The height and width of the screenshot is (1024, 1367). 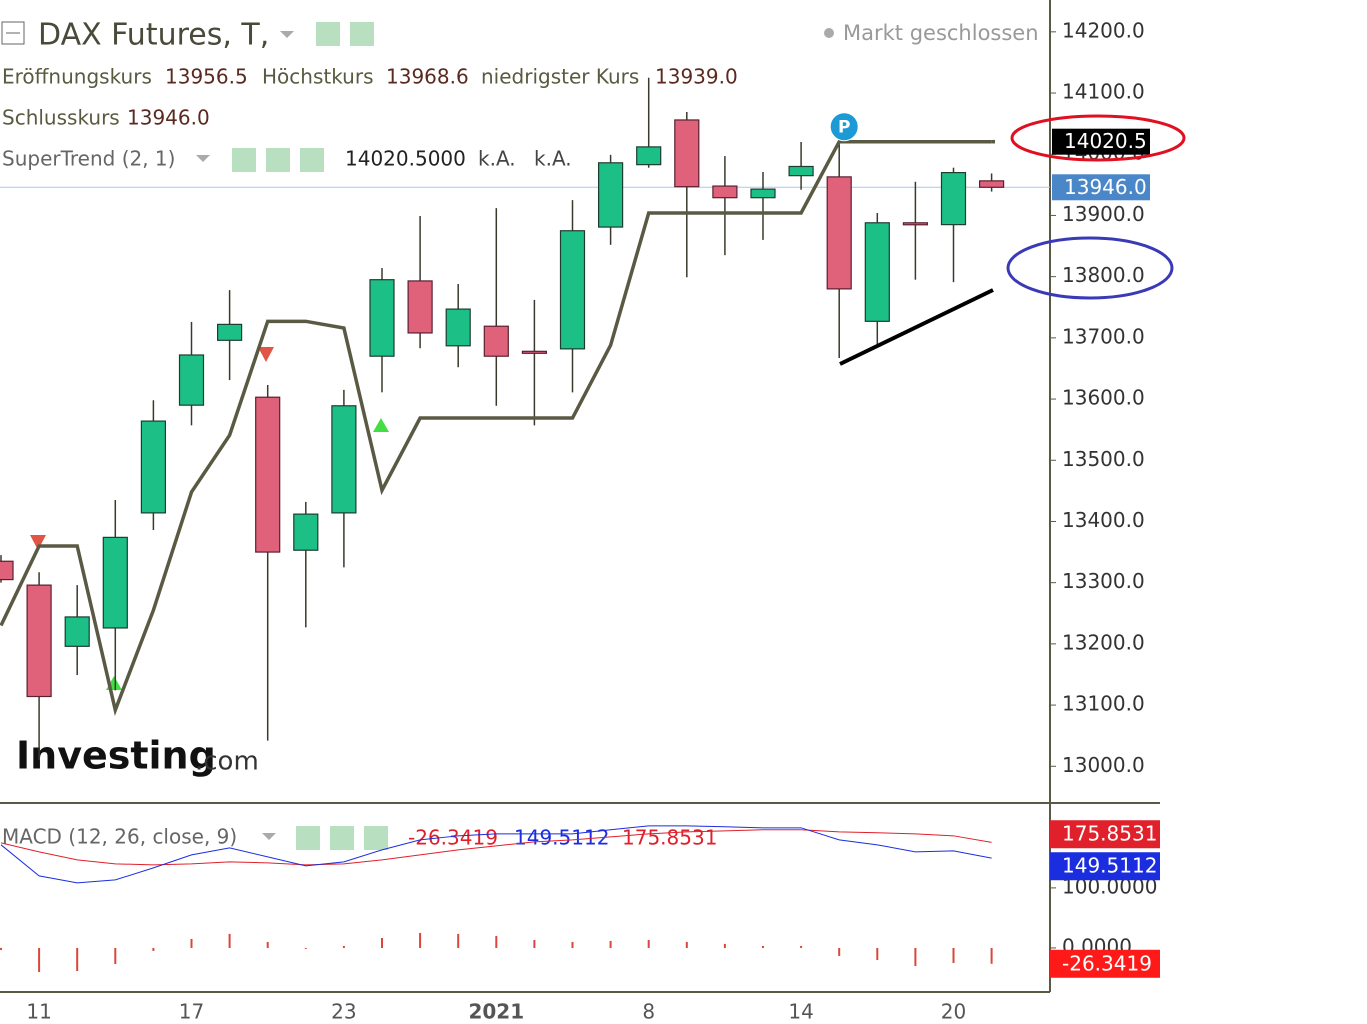 I want to click on y-tick-label: 13000.0, so click(x=1103, y=765).